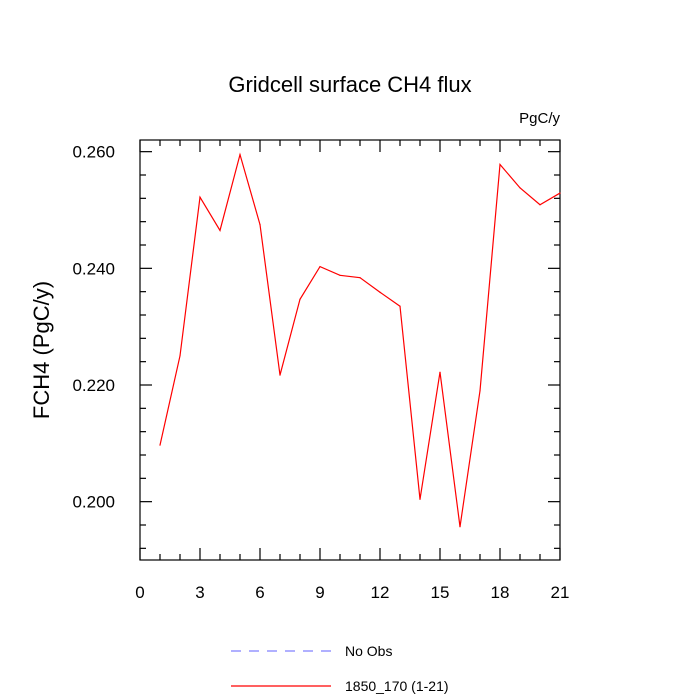 The width and height of the screenshot is (700, 700). I want to click on x-tick-label: 15, so click(440, 592).